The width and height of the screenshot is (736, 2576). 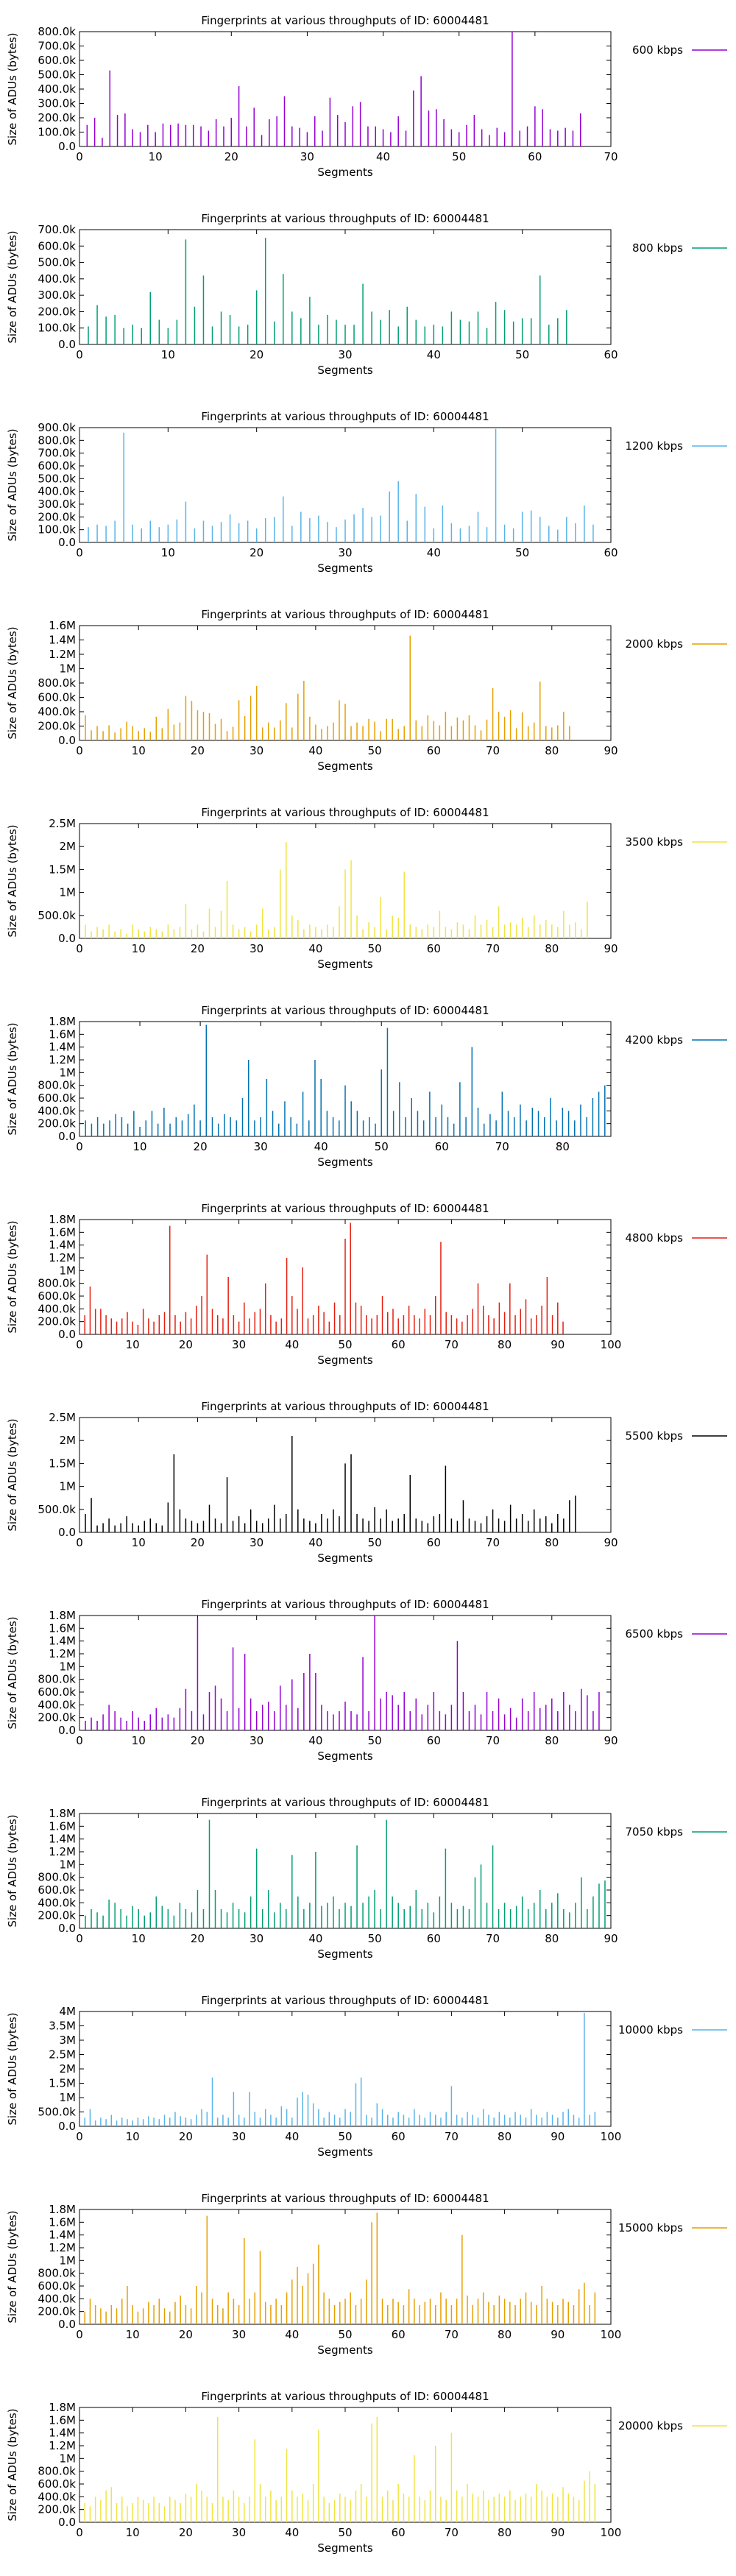 What do you see at coordinates (68, 2011) in the screenshot?
I see `y-tick-label: 4M` at bounding box center [68, 2011].